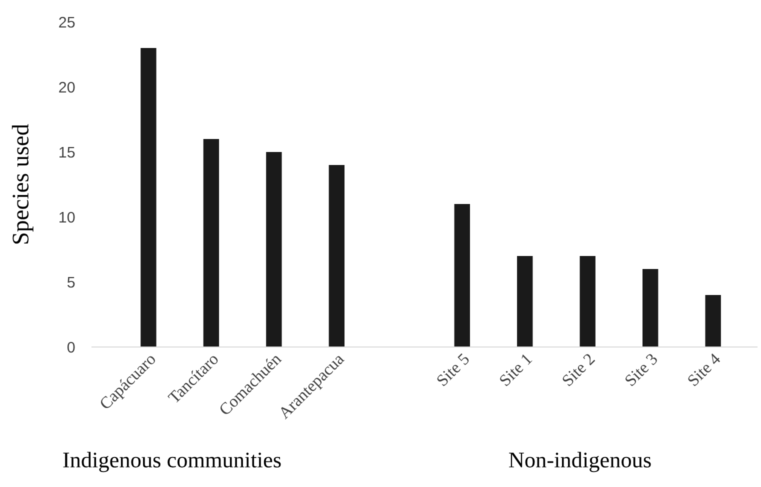 This screenshot has width=761, height=487. I want to click on x-tick-label: Site 1, so click(515, 369).